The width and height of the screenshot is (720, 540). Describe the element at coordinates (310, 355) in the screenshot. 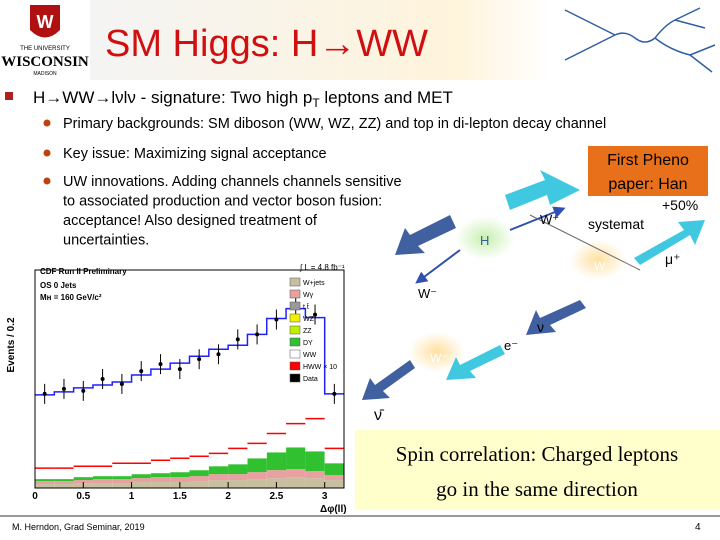

I see `legend-label: WW` at that location.